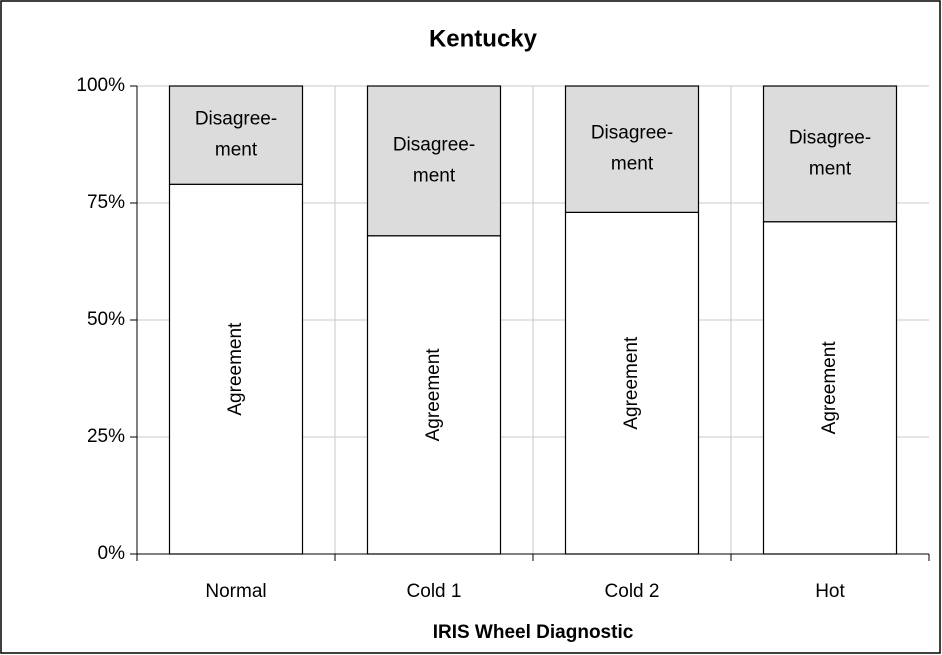 The image size is (942, 655). I want to click on x-tick-label: Hot, so click(830, 591).